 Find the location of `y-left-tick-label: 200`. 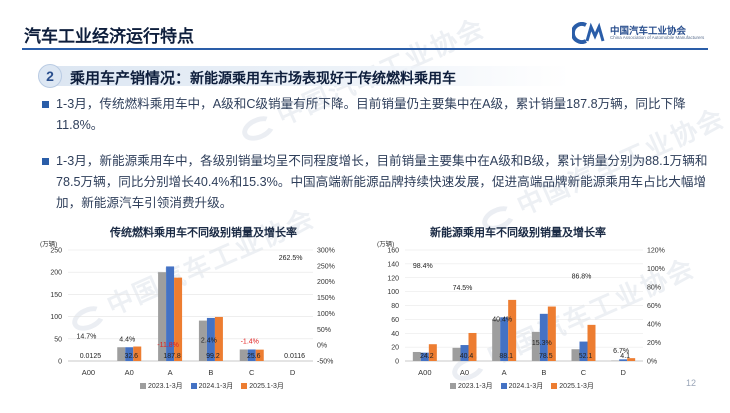

y-left-tick-label: 200 is located at coordinates (56, 273).